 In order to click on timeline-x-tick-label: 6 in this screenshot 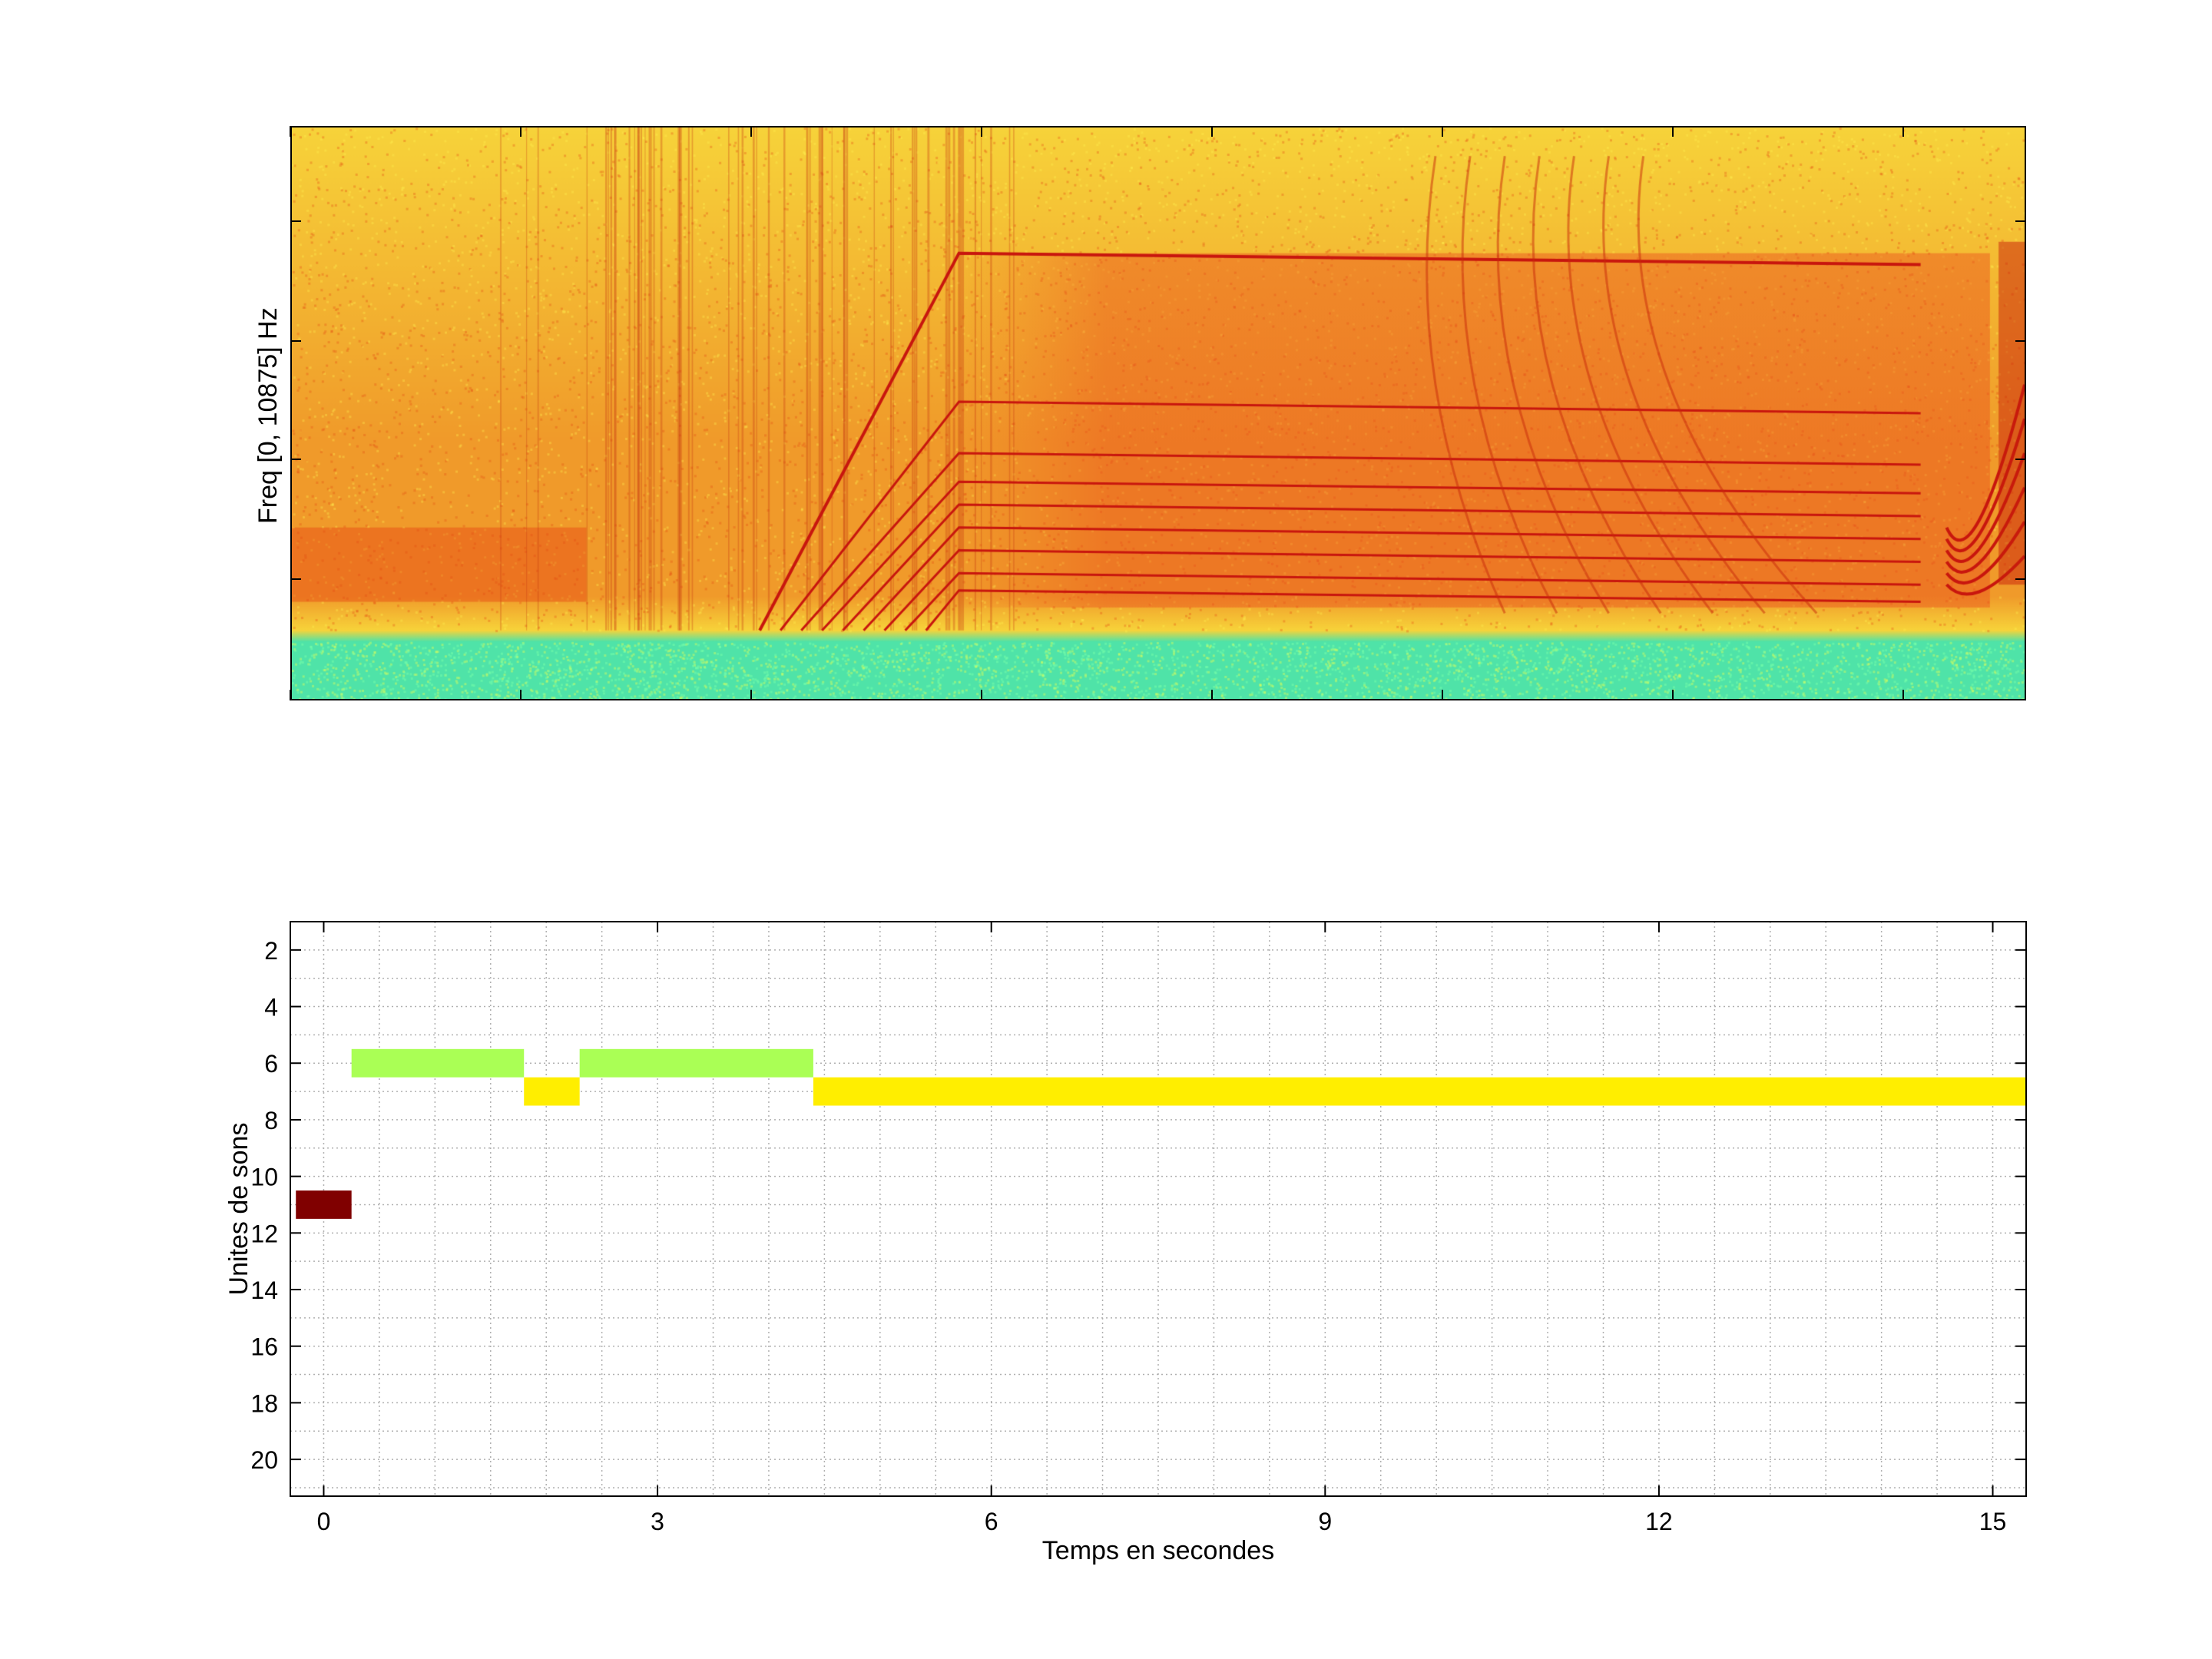, I will do `click(991, 1522)`.